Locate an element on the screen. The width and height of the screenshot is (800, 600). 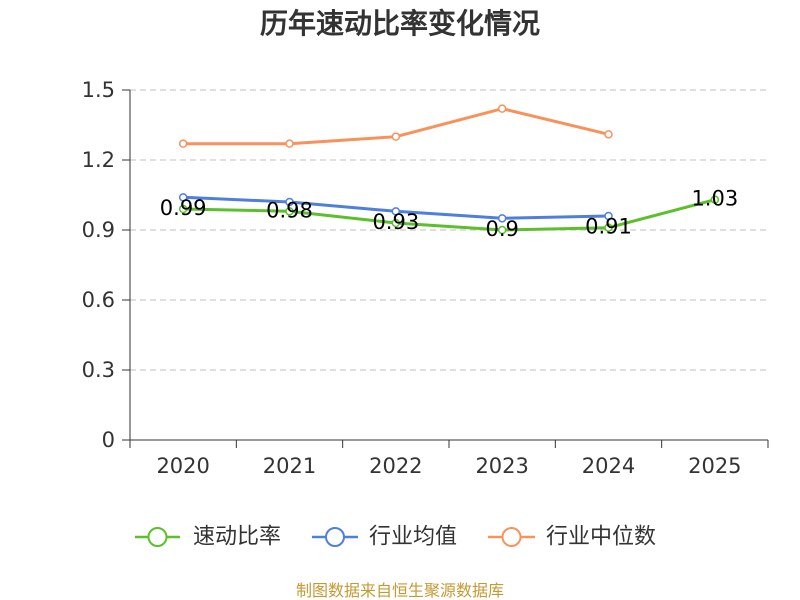
legend-label-industry-median: 行业中位数 is located at coordinates (601, 537).